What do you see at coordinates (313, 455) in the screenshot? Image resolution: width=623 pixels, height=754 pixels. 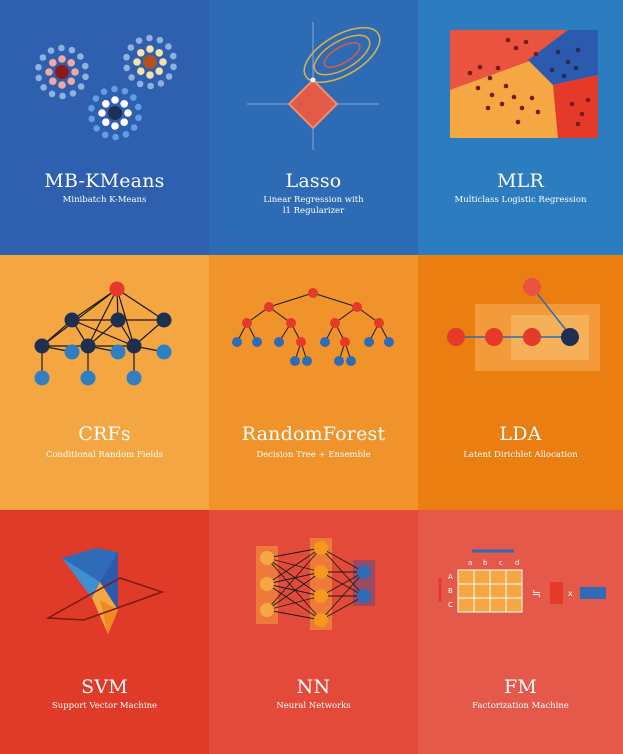 I see `tile-subtitle: Decision Tree + Ensemble` at bounding box center [313, 455].